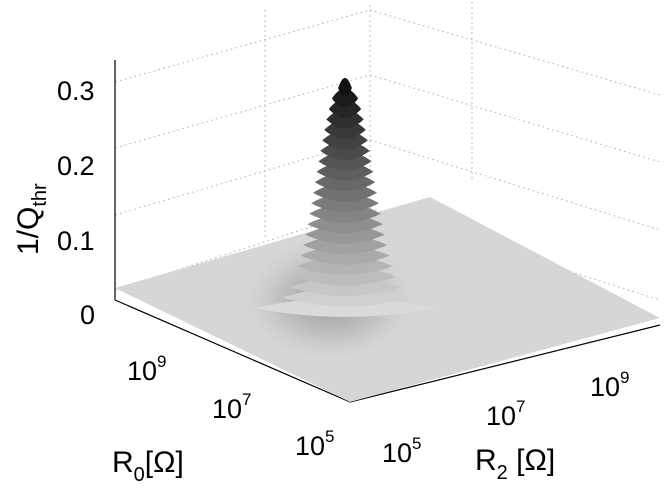 The width and height of the screenshot is (664, 501). Describe the element at coordinates (76, 91) in the screenshot. I see `z-tick-3: 0.3` at that location.